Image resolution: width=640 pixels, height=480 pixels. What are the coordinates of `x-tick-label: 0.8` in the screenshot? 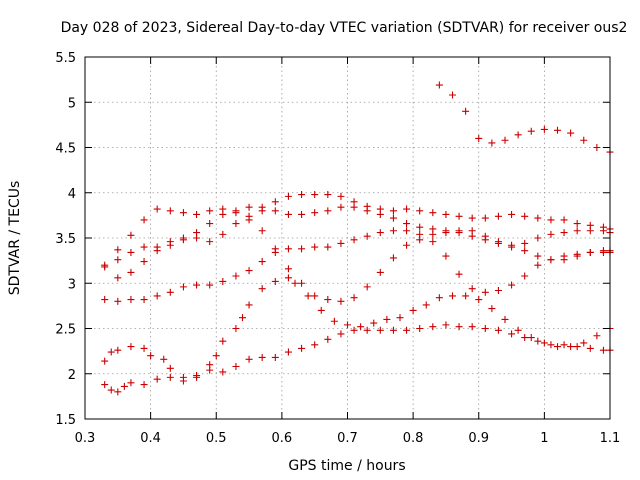 It's located at (413, 438).